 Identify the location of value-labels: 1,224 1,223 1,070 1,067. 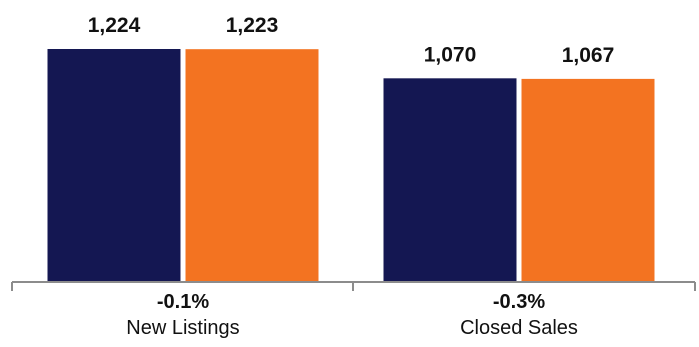
(351, 40).